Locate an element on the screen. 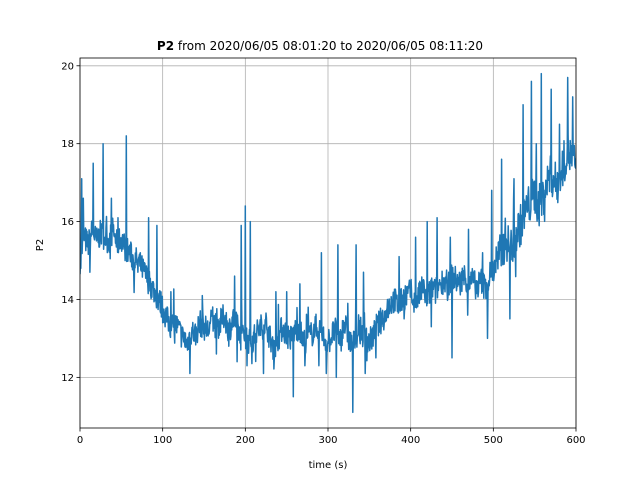 This screenshot has height=480, width=640. y-axis-label: P2 is located at coordinates (40, 245).